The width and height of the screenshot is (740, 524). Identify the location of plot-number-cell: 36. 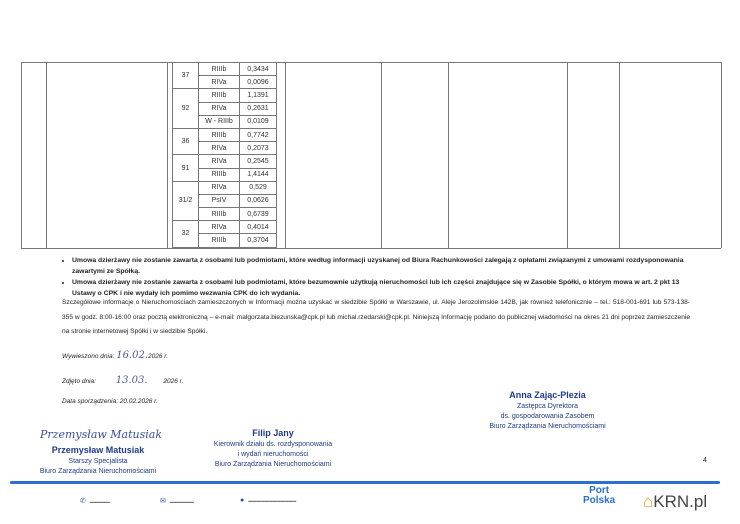
(185, 141).